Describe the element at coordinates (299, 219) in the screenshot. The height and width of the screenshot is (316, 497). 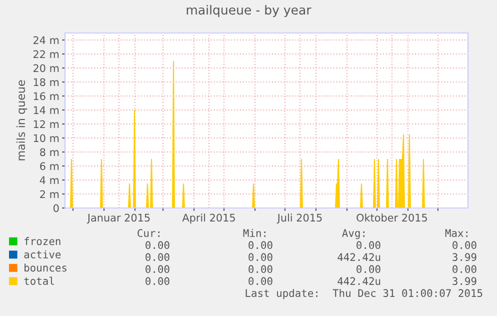
I see `x-tick-label: Juli 2015` at that location.